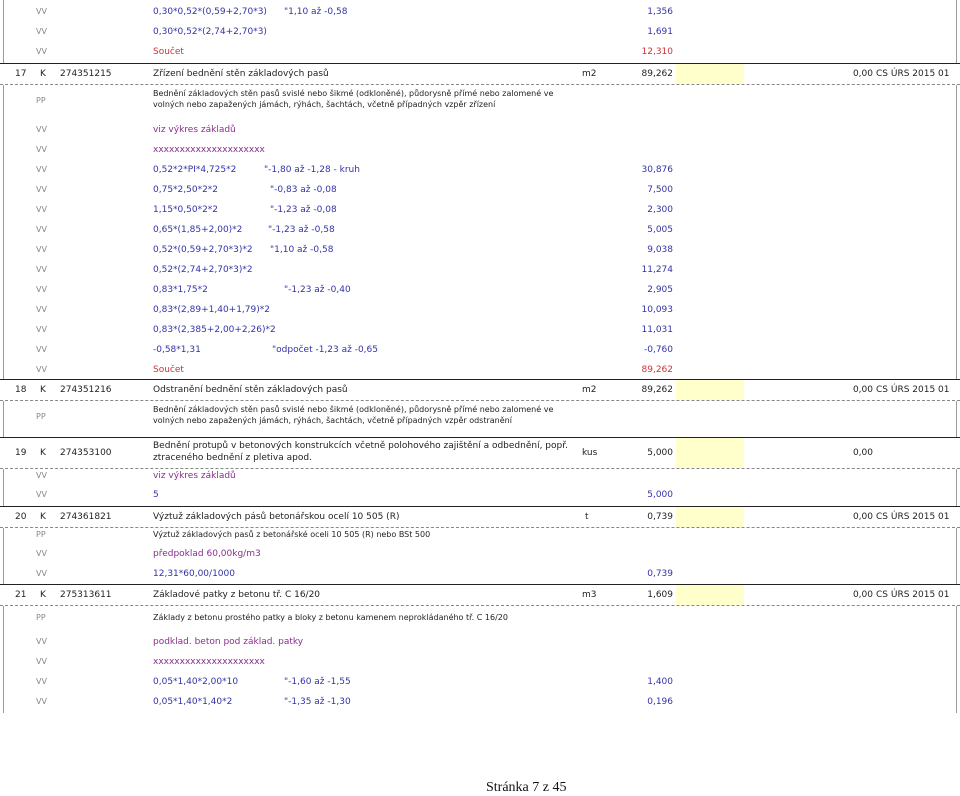  I want to click on row-quantity: 5,000, so click(660, 495).